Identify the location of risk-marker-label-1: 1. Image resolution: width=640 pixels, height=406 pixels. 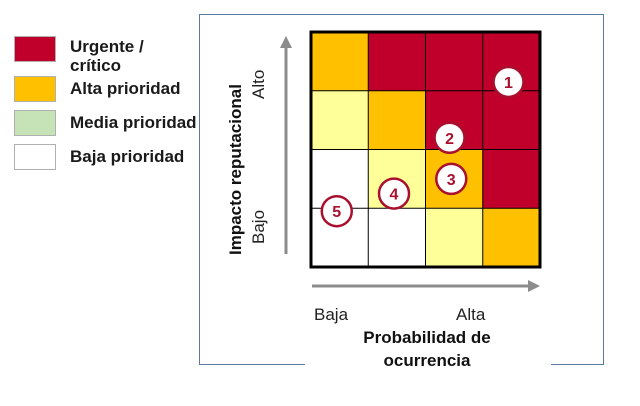
(508, 83).